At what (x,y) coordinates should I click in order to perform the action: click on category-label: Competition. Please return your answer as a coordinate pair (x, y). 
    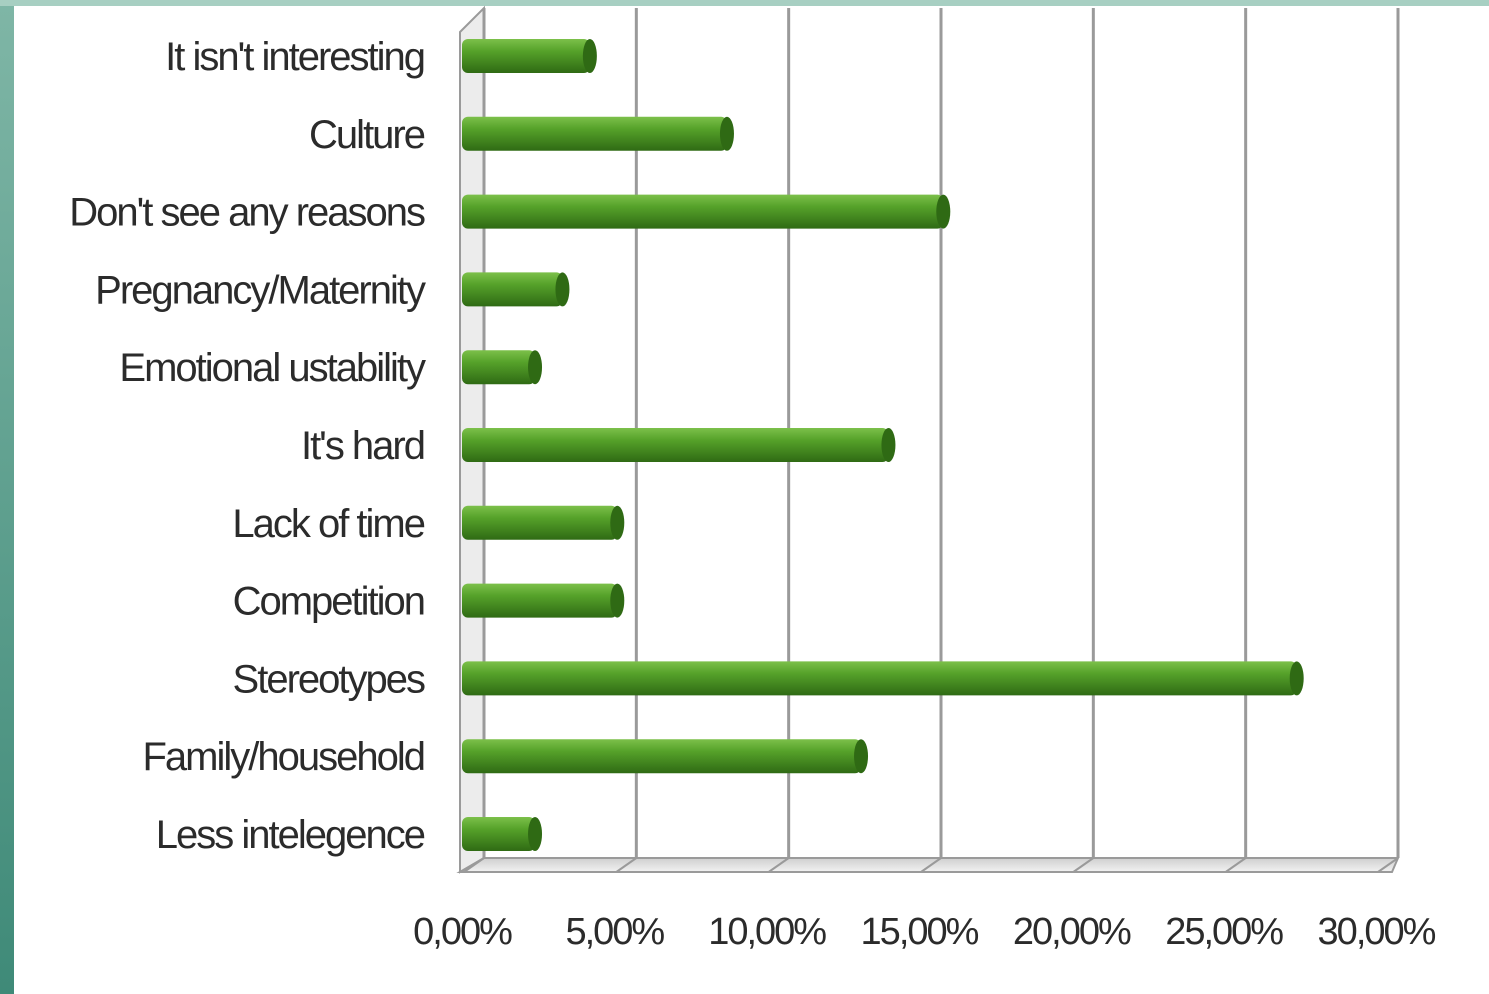
    Looking at the image, I should click on (328, 602).